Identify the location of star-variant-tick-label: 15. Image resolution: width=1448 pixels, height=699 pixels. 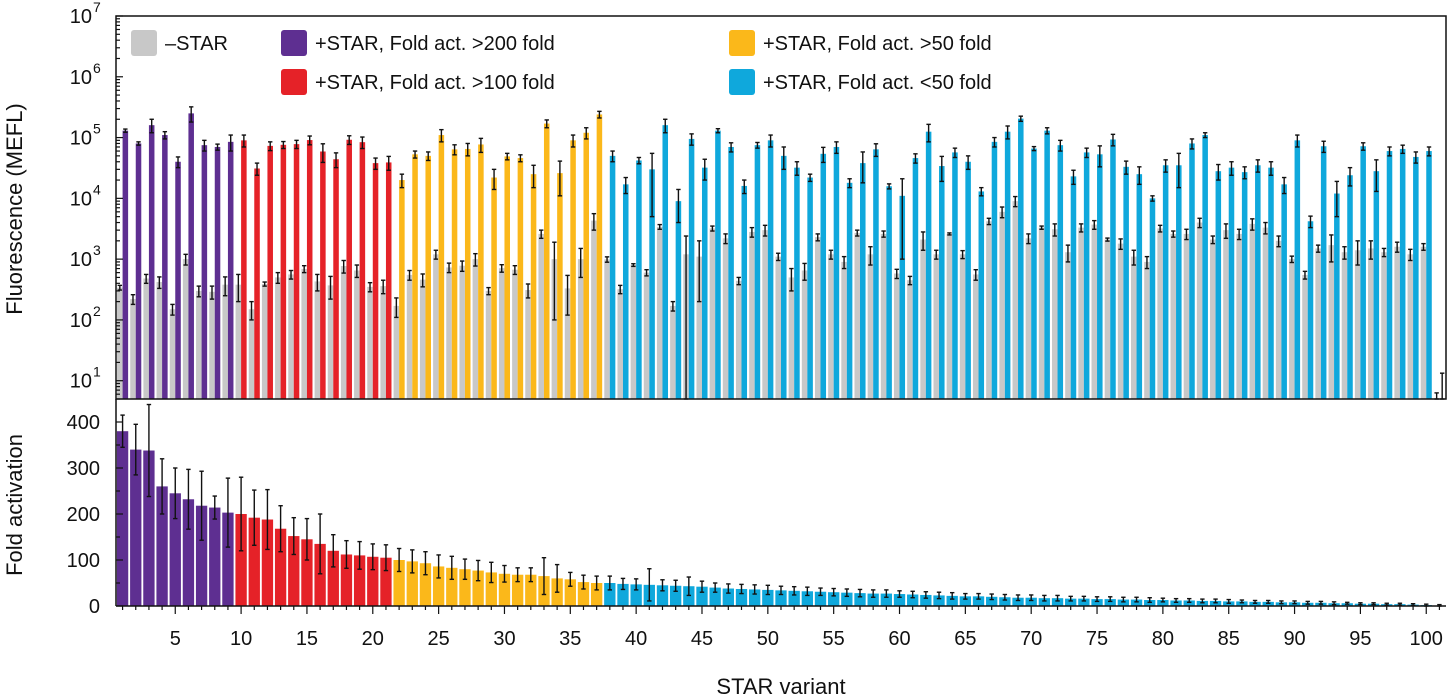
(307, 639).